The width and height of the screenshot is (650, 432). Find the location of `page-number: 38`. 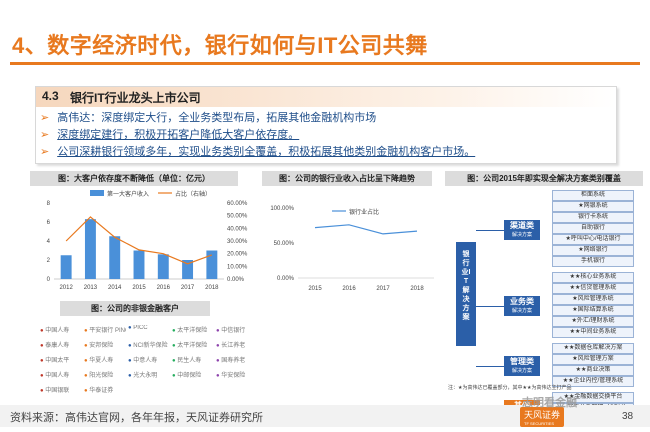

page-number: 38 is located at coordinates (628, 416).